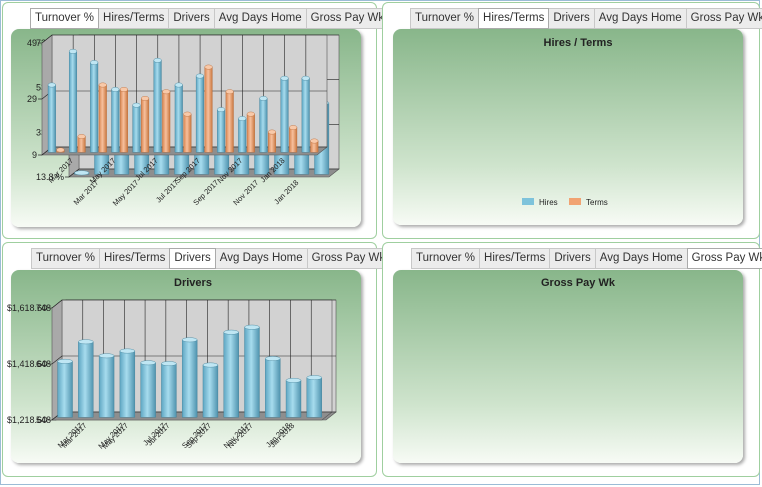 The width and height of the screenshot is (762, 487). Describe the element at coordinates (578, 43) in the screenshot. I see `chart-title: Hires / Terms` at that location.